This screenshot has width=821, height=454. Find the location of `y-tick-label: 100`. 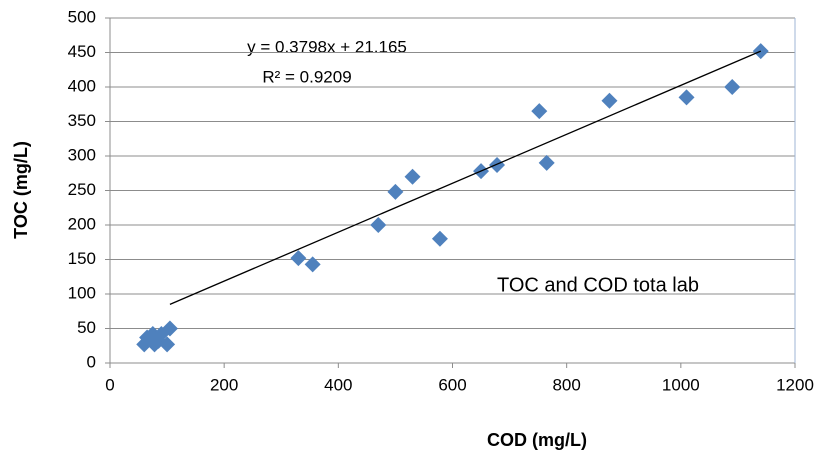

y-tick-label: 100 is located at coordinates (82, 292).